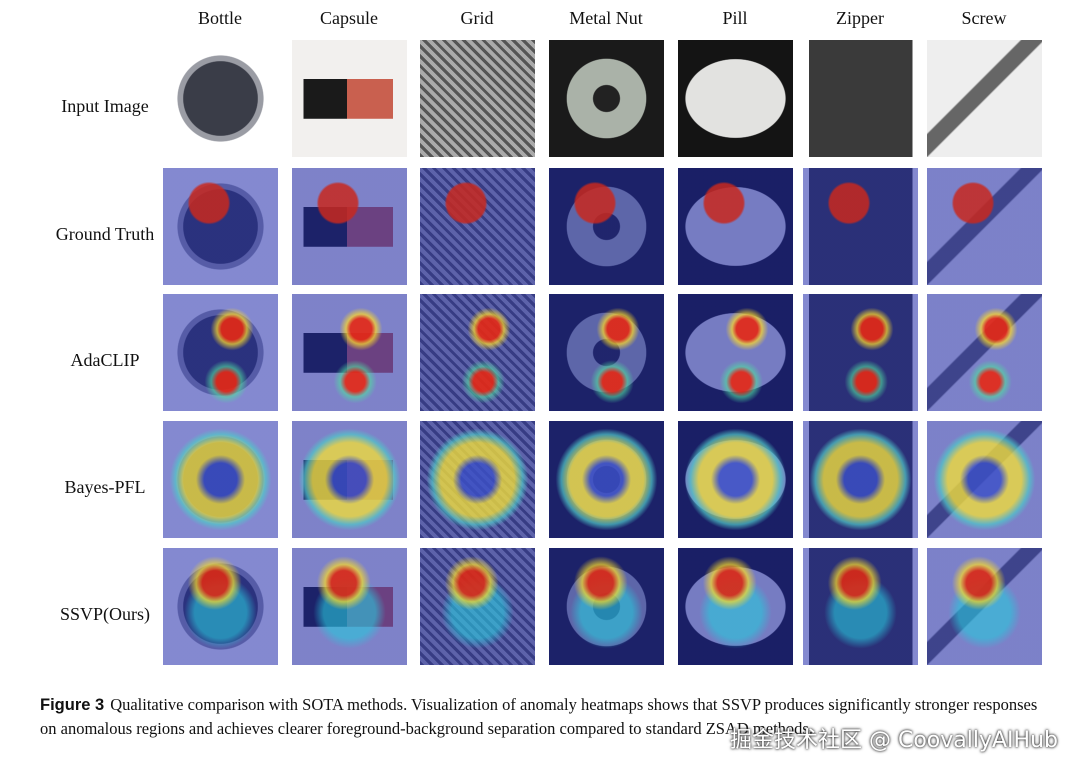 The height and width of the screenshot is (774, 1080). Describe the element at coordinates (893, 740) in the screenshot. I see `watermark: 掘金技术社区 @ CoovallyAIHub` at that location.